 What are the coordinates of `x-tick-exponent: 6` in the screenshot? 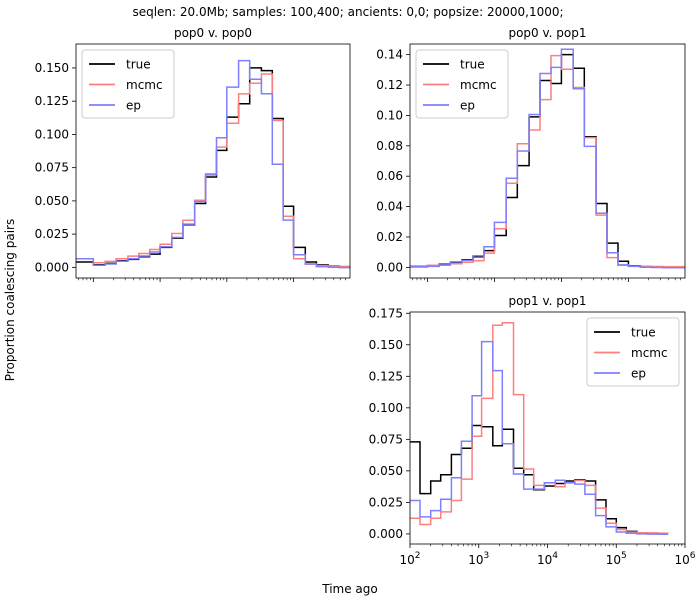 It's located at (693, 556).